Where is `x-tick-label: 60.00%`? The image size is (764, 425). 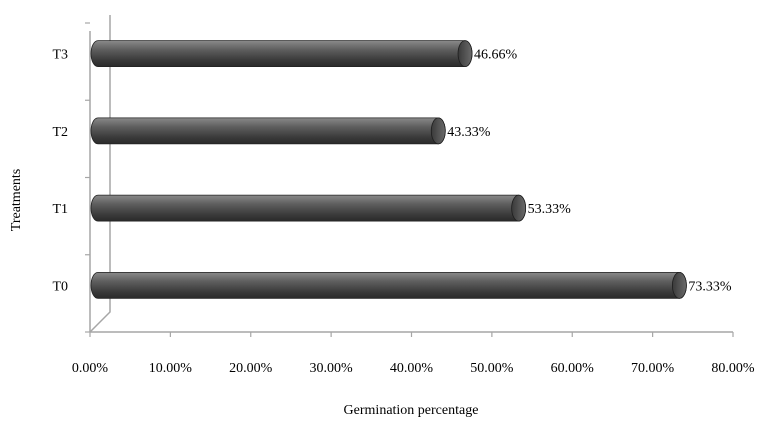
x-tick-label: 60.00% is located at coordinates (573, 368).